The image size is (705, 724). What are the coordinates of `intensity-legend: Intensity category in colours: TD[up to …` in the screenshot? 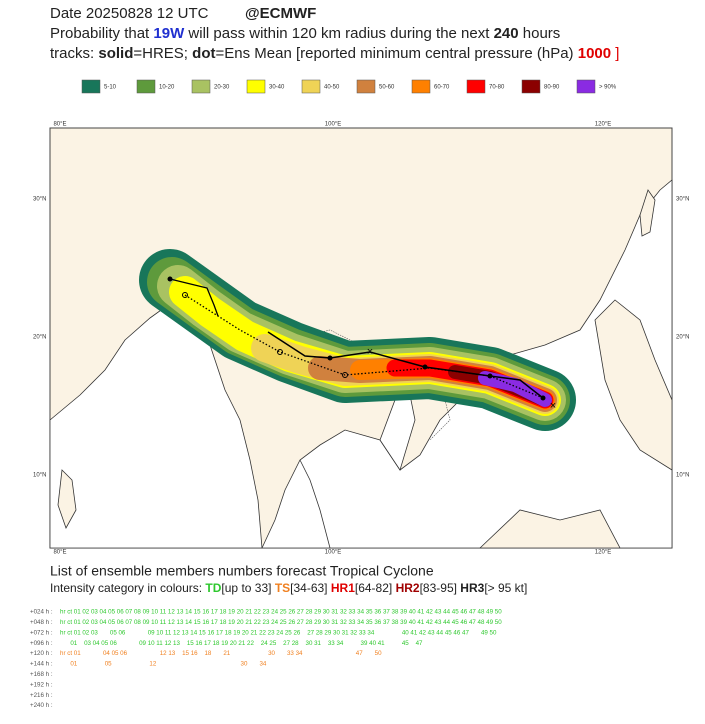 It's located at (288, 588).